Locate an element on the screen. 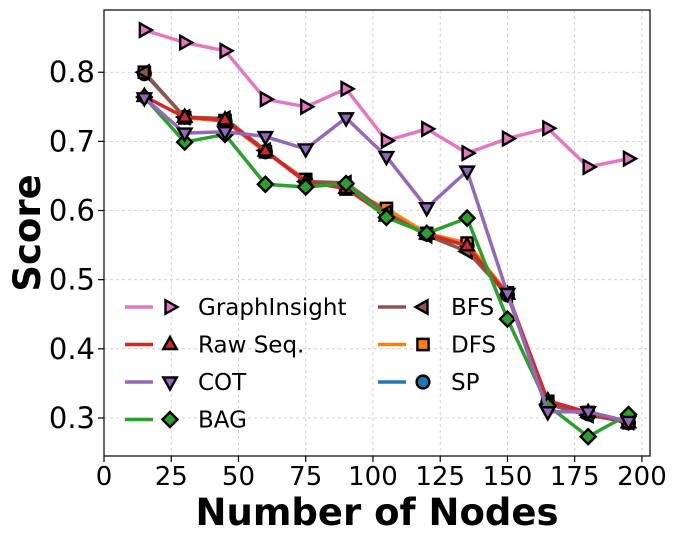  y-tick-label: 0.4 is located at coordinates (72, 349).